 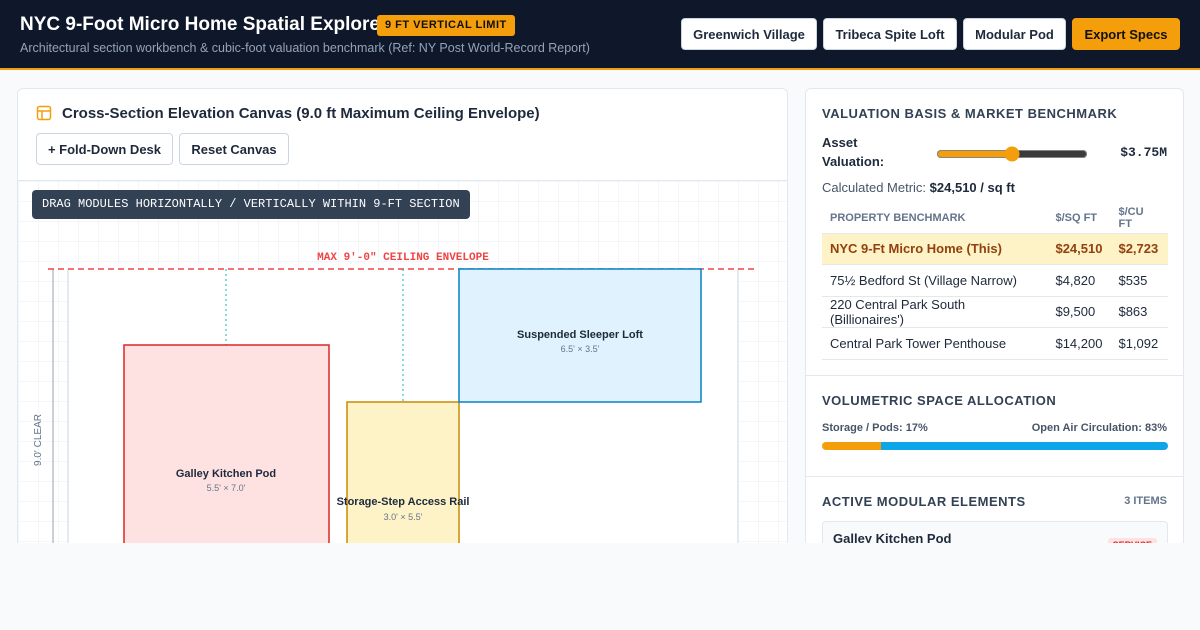 What do you see at coordinates (1139, 218) in the screenshot?
I see `column-header: $/CU FT` at bounding box center [1139, 218].